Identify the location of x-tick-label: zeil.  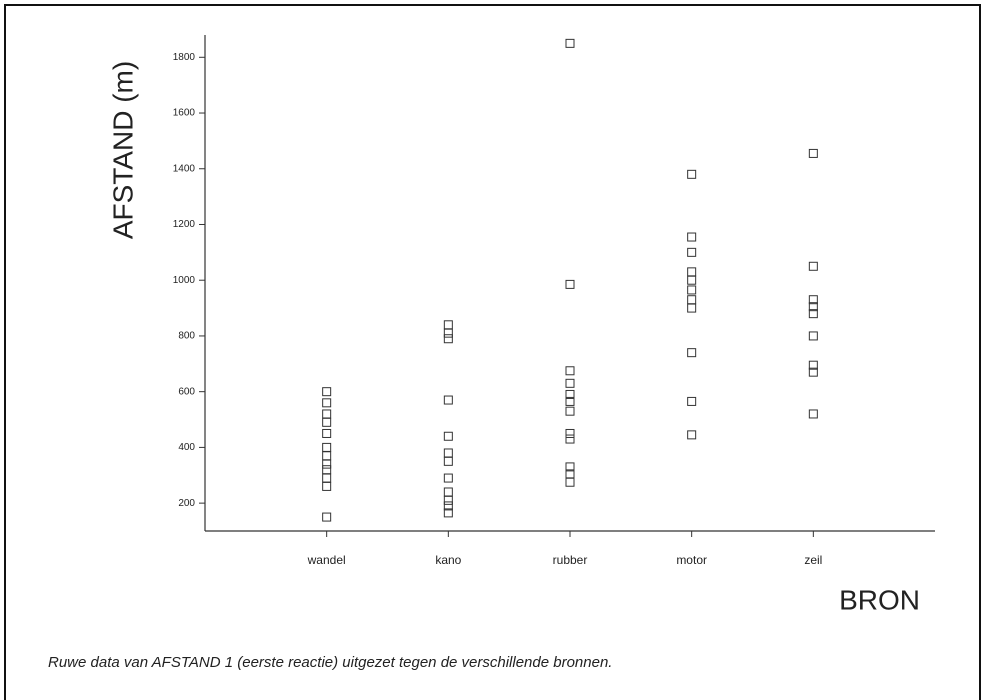
(813, 560).